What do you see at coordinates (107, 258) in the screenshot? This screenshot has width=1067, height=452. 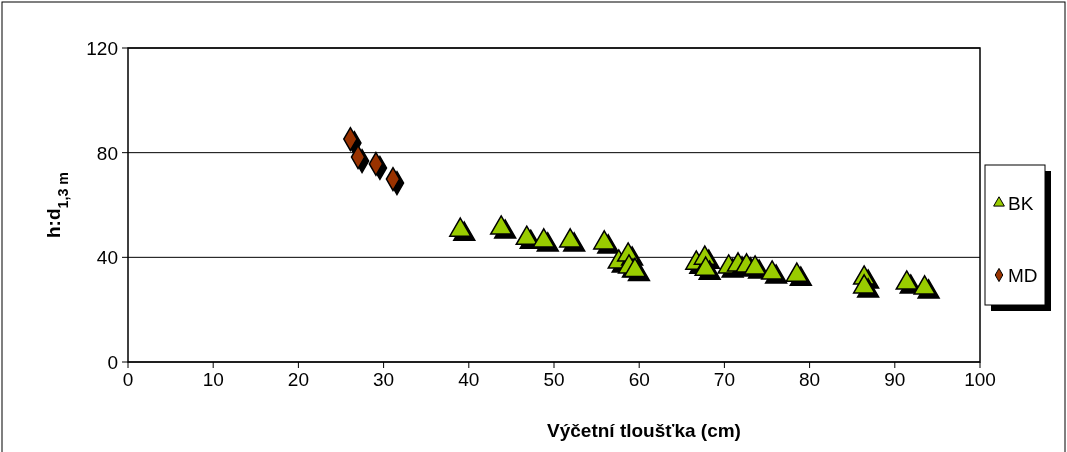 I see `y-tick-label: 40` at bounding box center [107, 258].